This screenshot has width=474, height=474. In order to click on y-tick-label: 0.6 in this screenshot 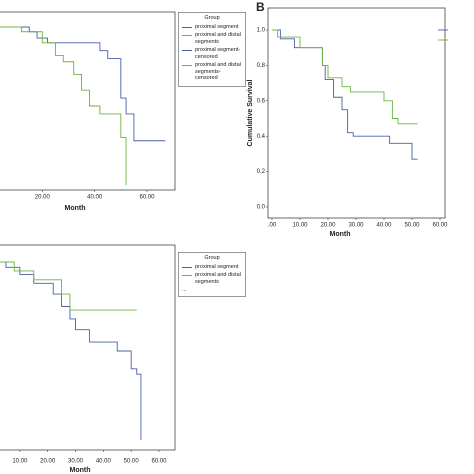, I will do `click(261, 101)`.